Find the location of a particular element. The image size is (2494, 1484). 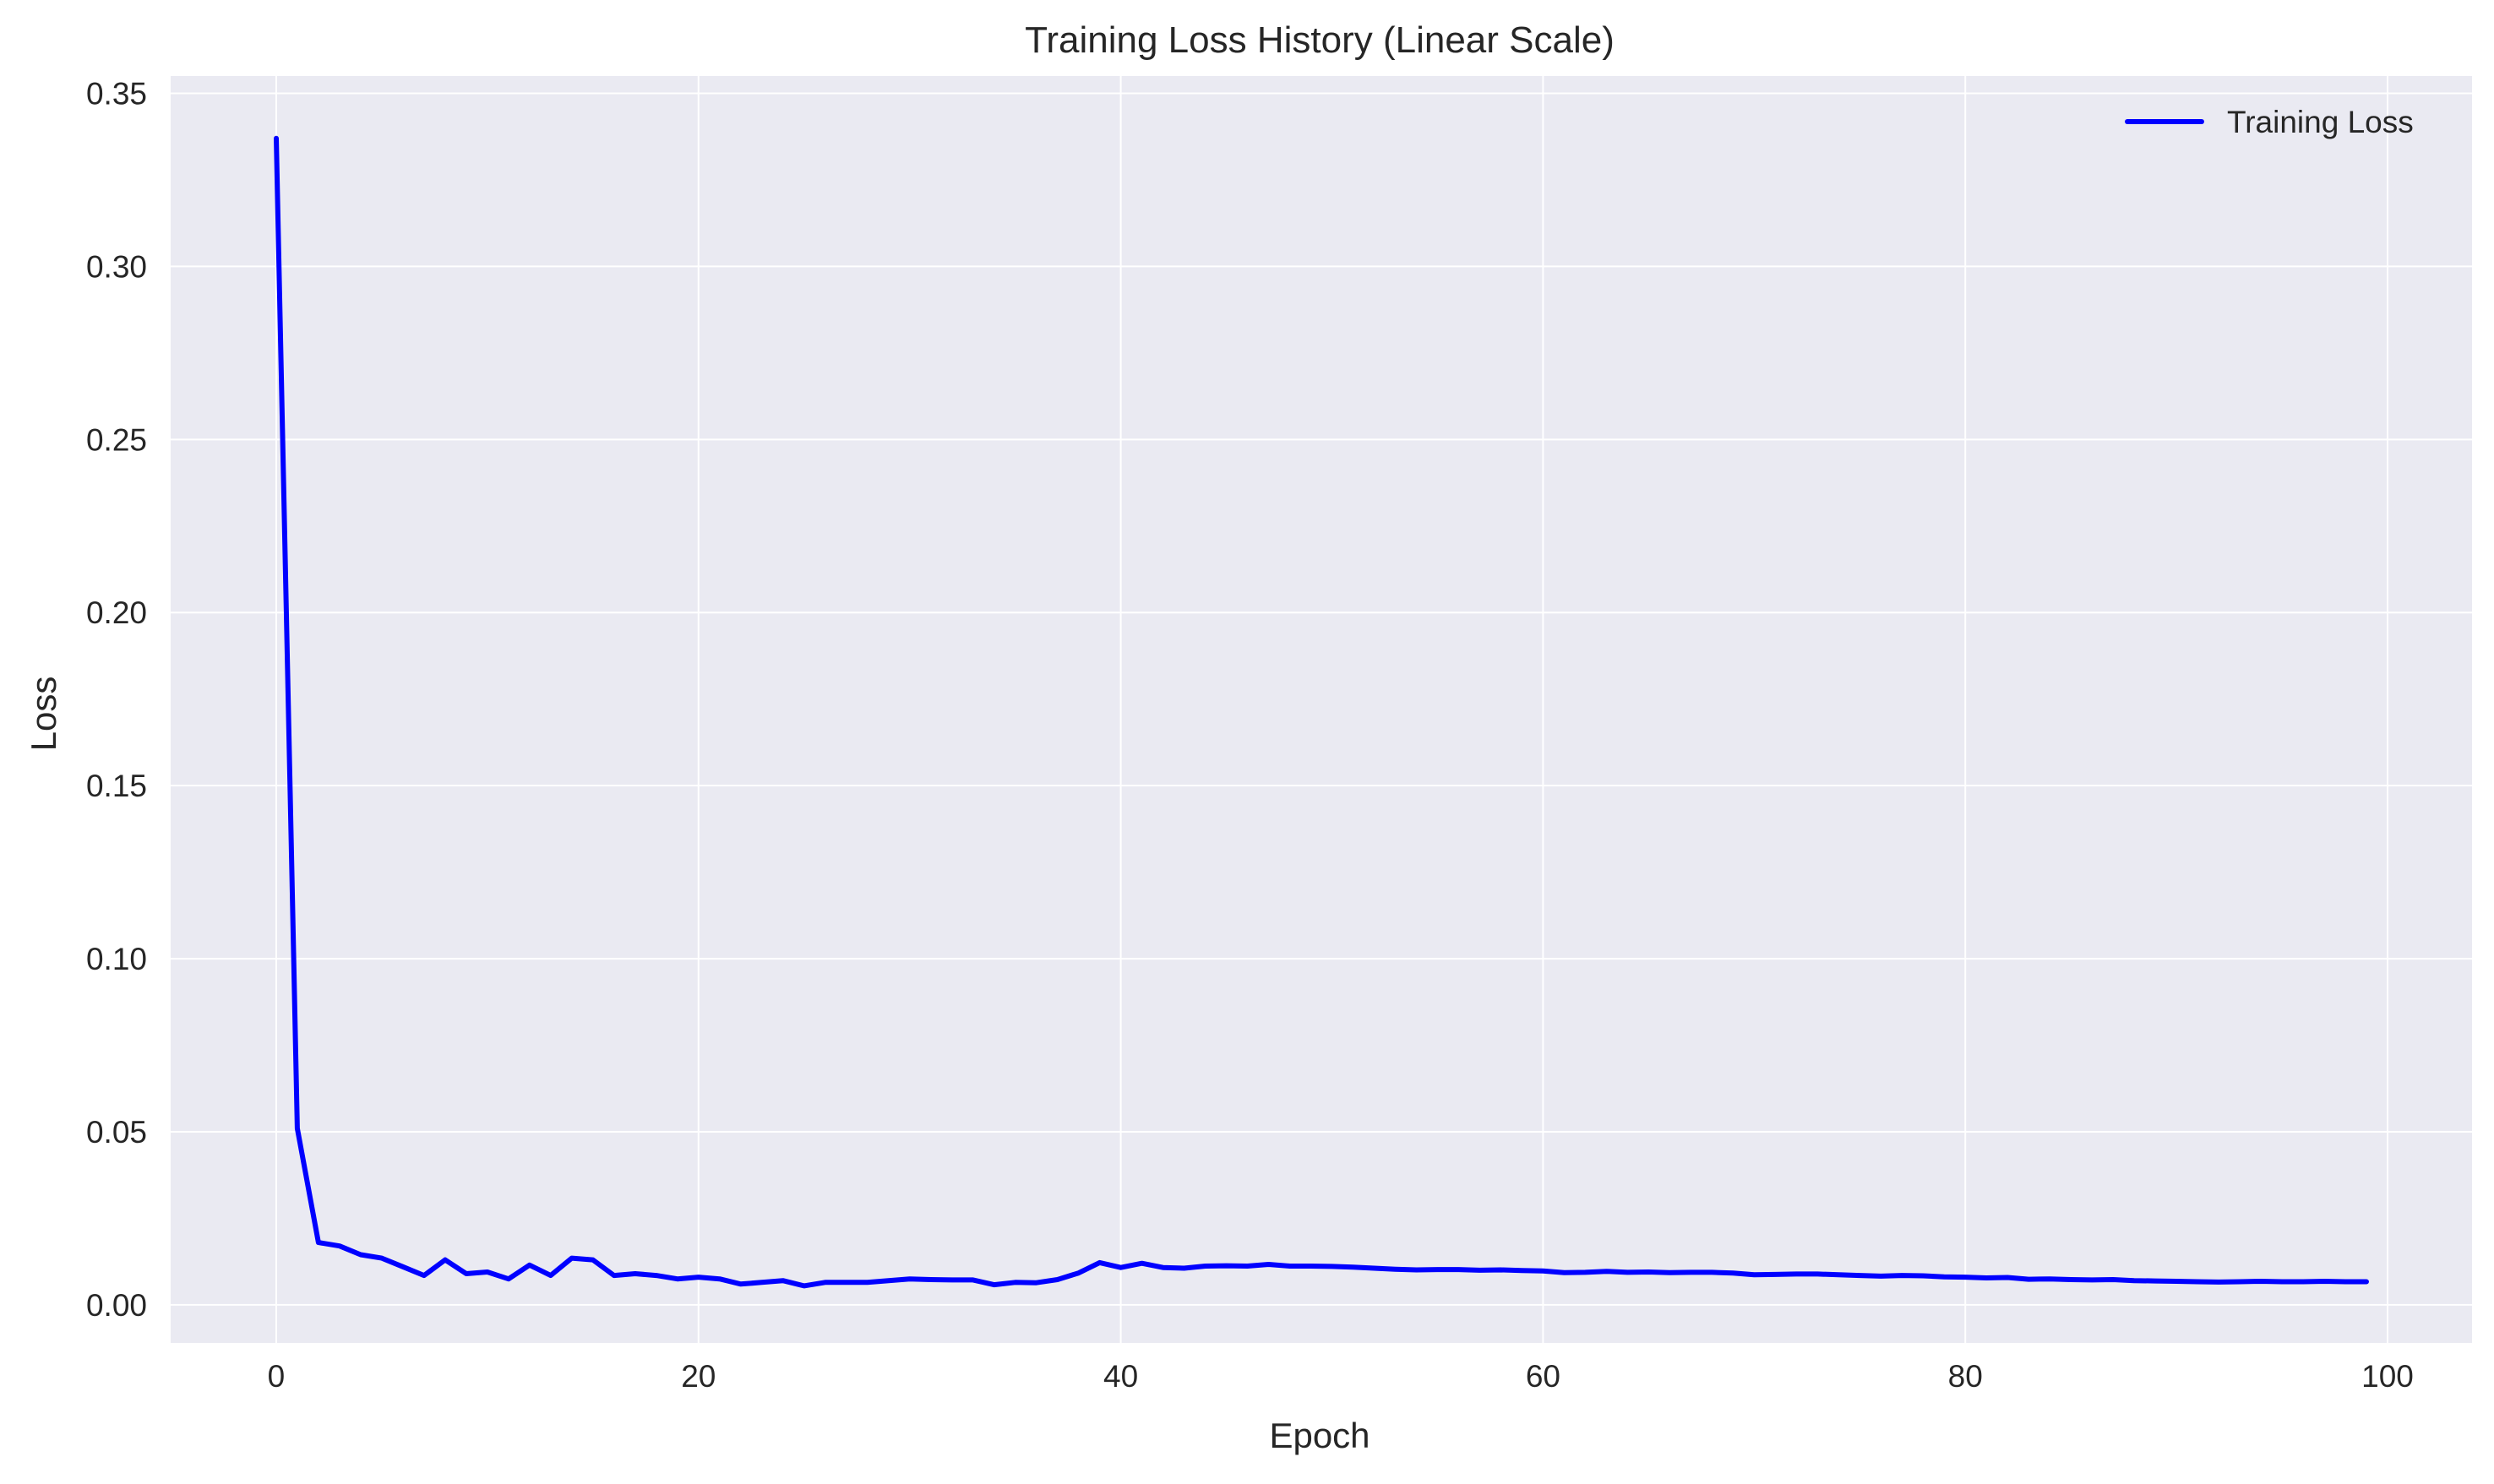

x-tick-label: 80 is located at coordinates (1965, 1376).